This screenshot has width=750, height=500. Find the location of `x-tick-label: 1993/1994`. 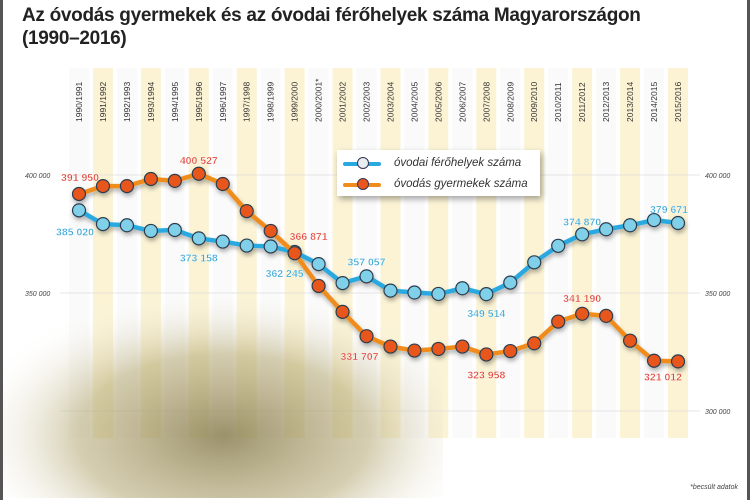

x-tick-label: 1993/1994 is located at coordinates (151, 102).